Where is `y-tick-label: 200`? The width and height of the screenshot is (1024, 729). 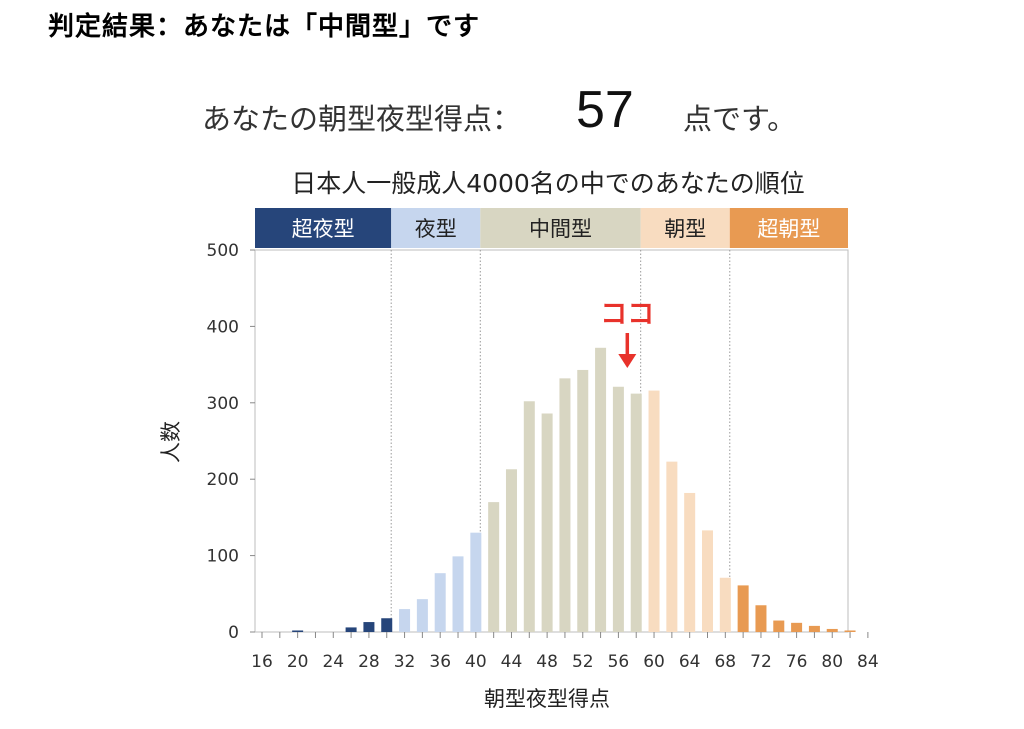 y-tick-label: 200 is located at coordinates (223, 480).